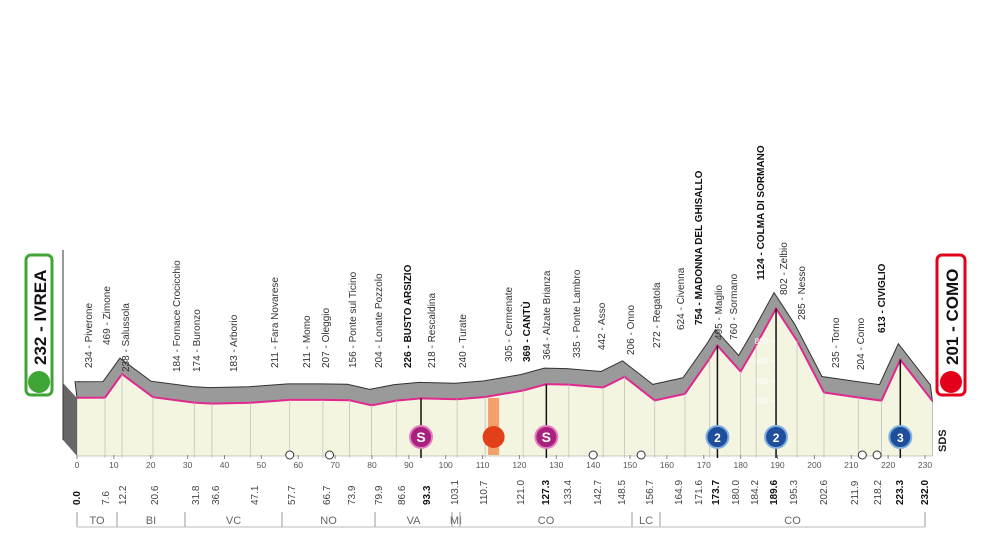  I want to click on sprint-icon, so click(546, 437).